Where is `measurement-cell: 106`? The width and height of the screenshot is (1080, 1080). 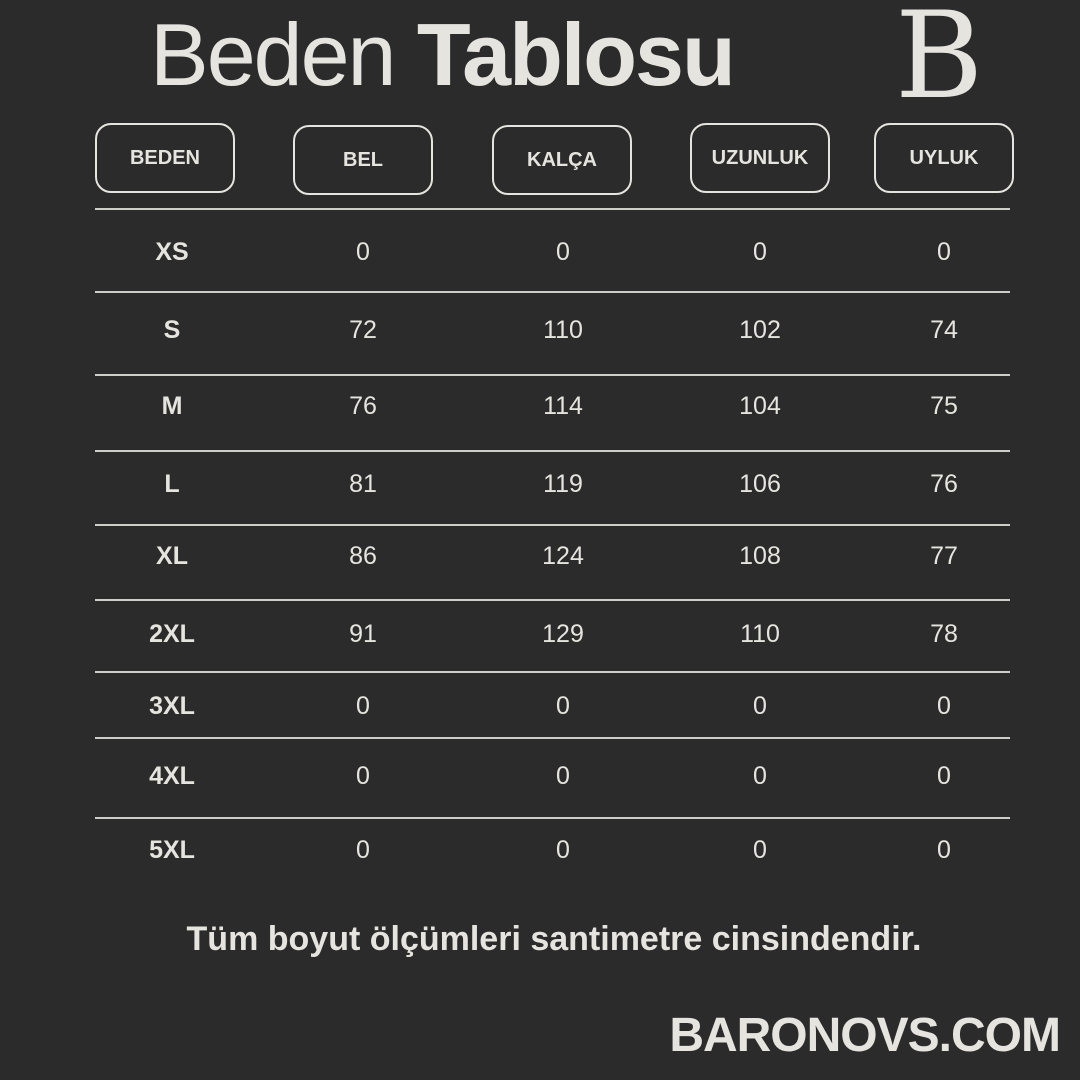
measurement-cell: 106 is located at coordinates (760, 484).